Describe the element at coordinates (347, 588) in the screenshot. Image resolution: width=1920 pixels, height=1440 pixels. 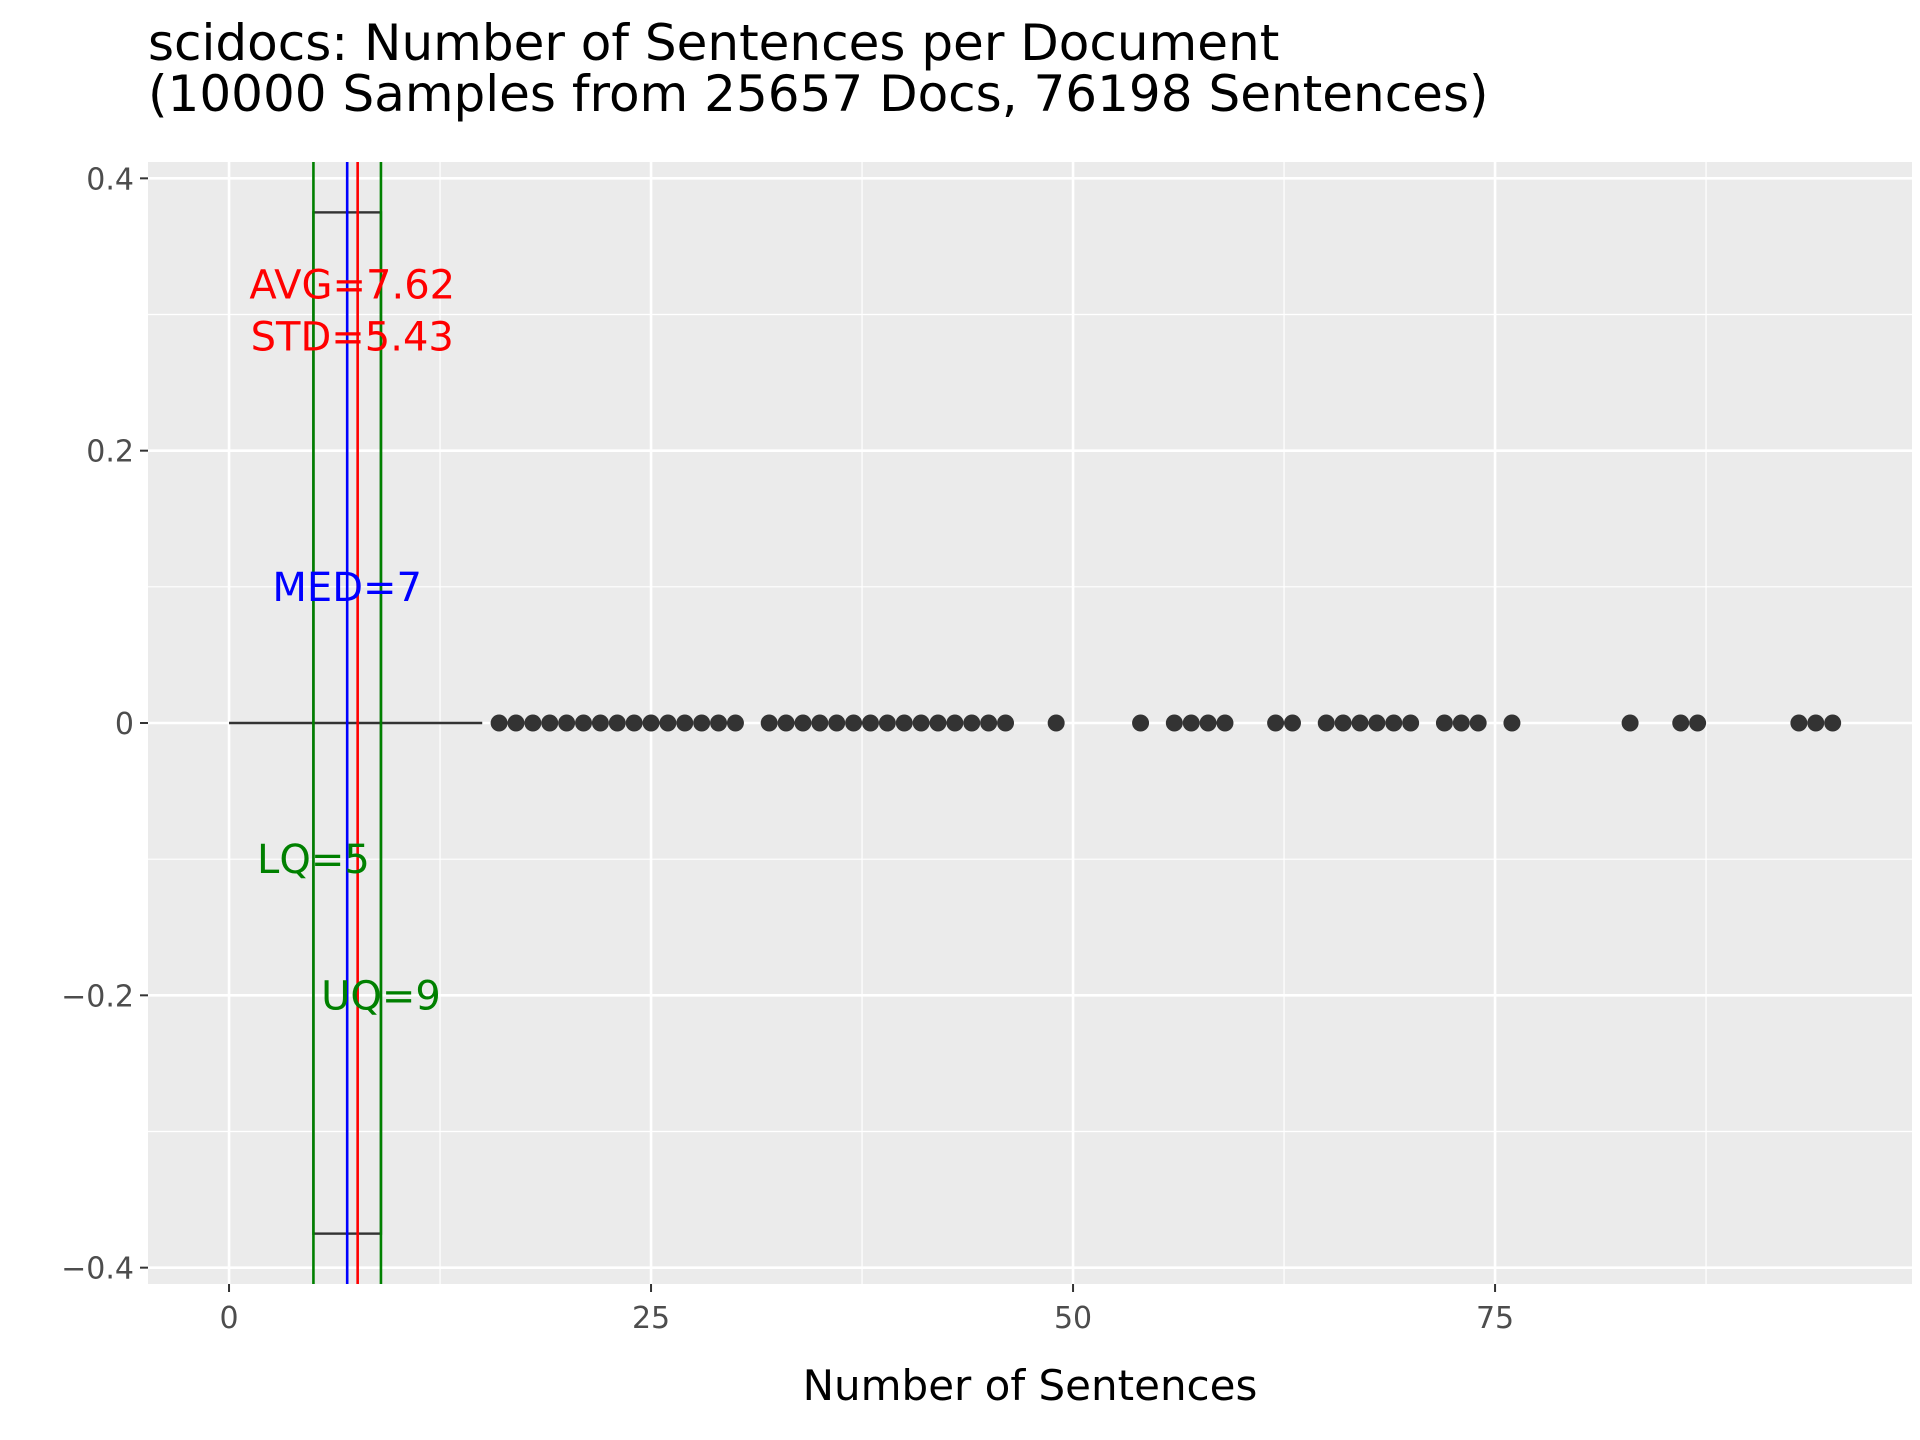
I see `annotation-label: MED=7` at that location.